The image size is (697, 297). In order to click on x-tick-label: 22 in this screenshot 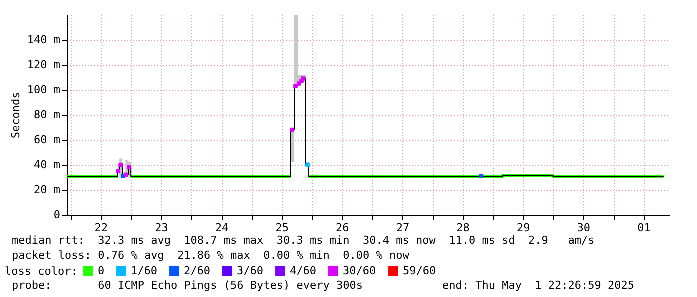, I will do `click(101, 228)`.